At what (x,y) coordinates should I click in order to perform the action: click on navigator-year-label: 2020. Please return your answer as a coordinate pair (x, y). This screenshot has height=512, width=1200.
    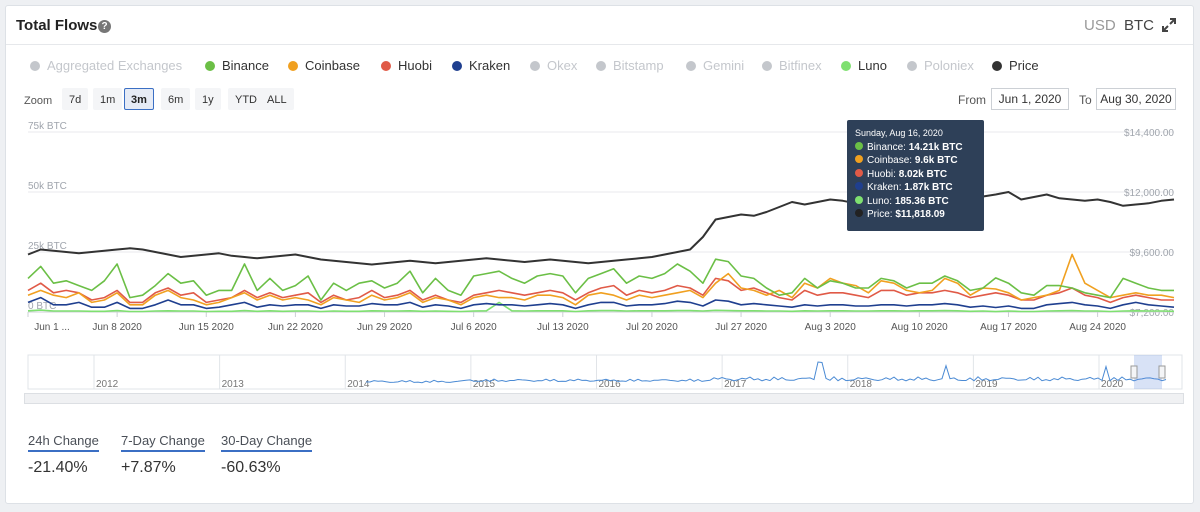
    Looking at the image, I should click on (1112, 384).